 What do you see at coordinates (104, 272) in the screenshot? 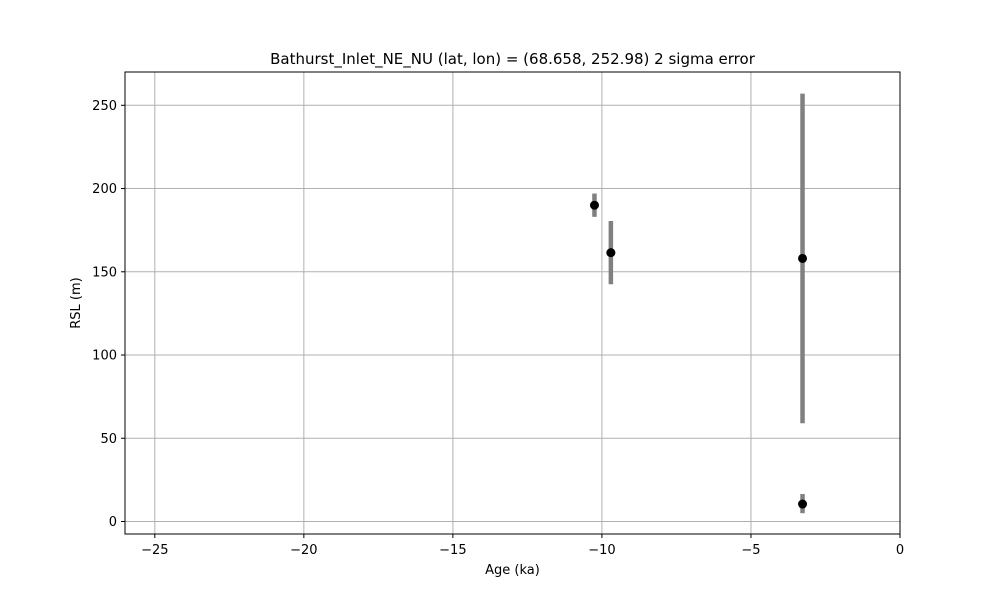
I see `y-tick-label: 150` at bounding box center [104, 272].